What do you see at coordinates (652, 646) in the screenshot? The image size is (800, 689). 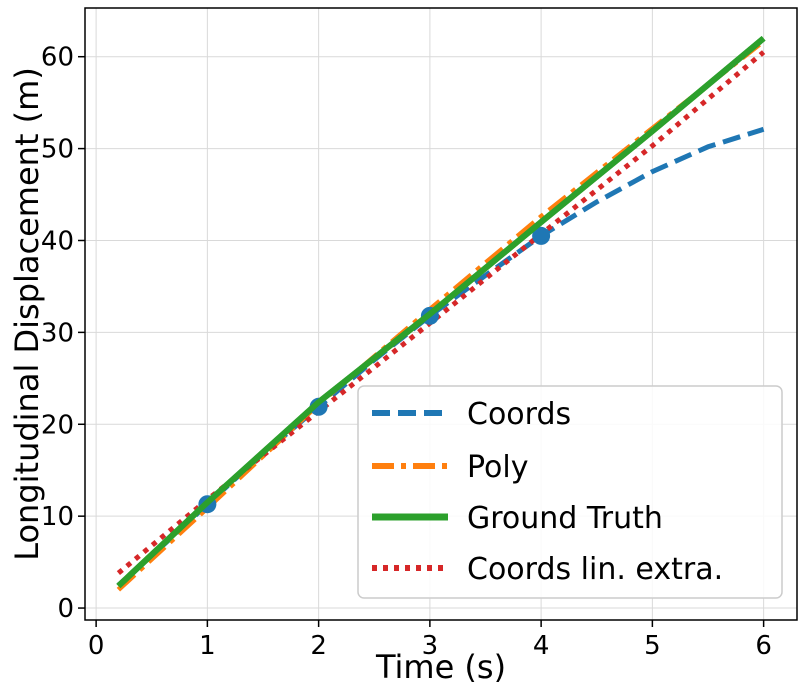 I see `x-tick-label: 5` at bounding box center [652, 646].